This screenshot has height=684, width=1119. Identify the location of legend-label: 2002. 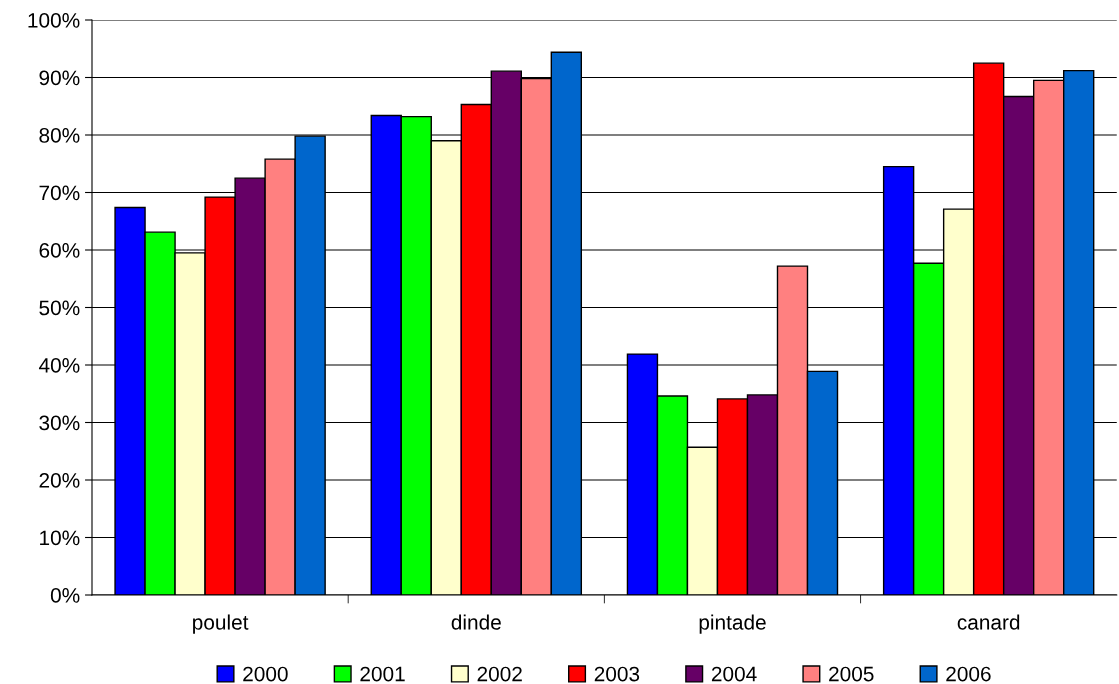
(499, 674).